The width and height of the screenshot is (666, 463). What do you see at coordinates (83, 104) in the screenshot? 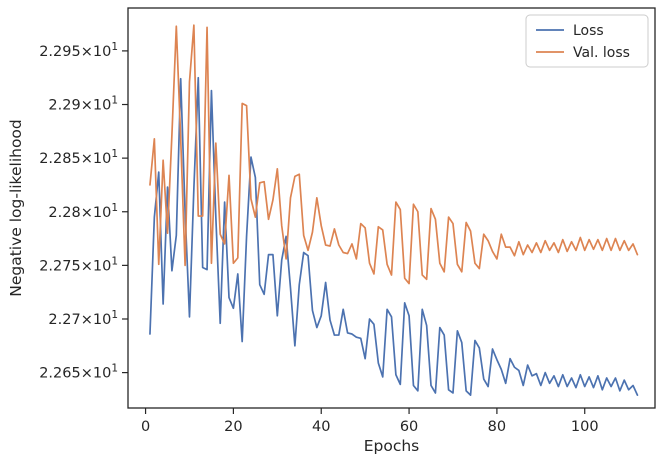
I see `y-tick-label: 2.29×10¹` at bounding box center [83, 104].